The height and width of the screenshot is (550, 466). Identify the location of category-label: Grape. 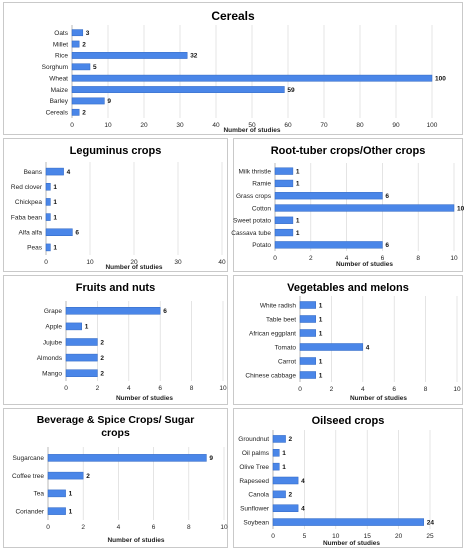
(53, 311).